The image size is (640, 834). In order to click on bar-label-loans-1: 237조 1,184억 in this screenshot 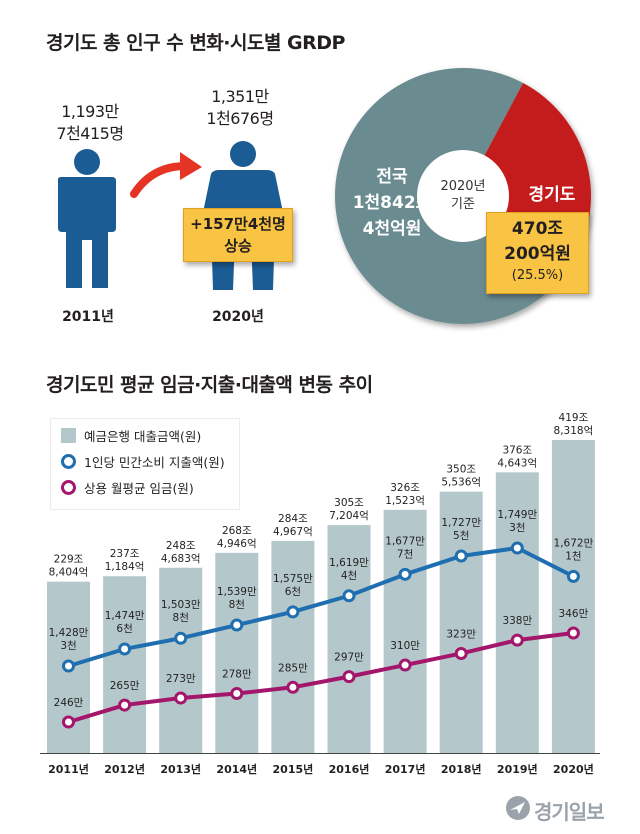, I will do `click(125, 560)`.